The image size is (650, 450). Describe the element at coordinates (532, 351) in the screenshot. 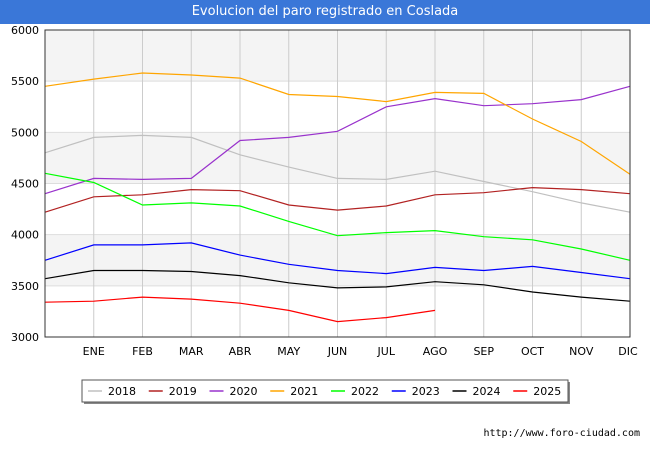

I see `x-tick-label: OCT` at that location.